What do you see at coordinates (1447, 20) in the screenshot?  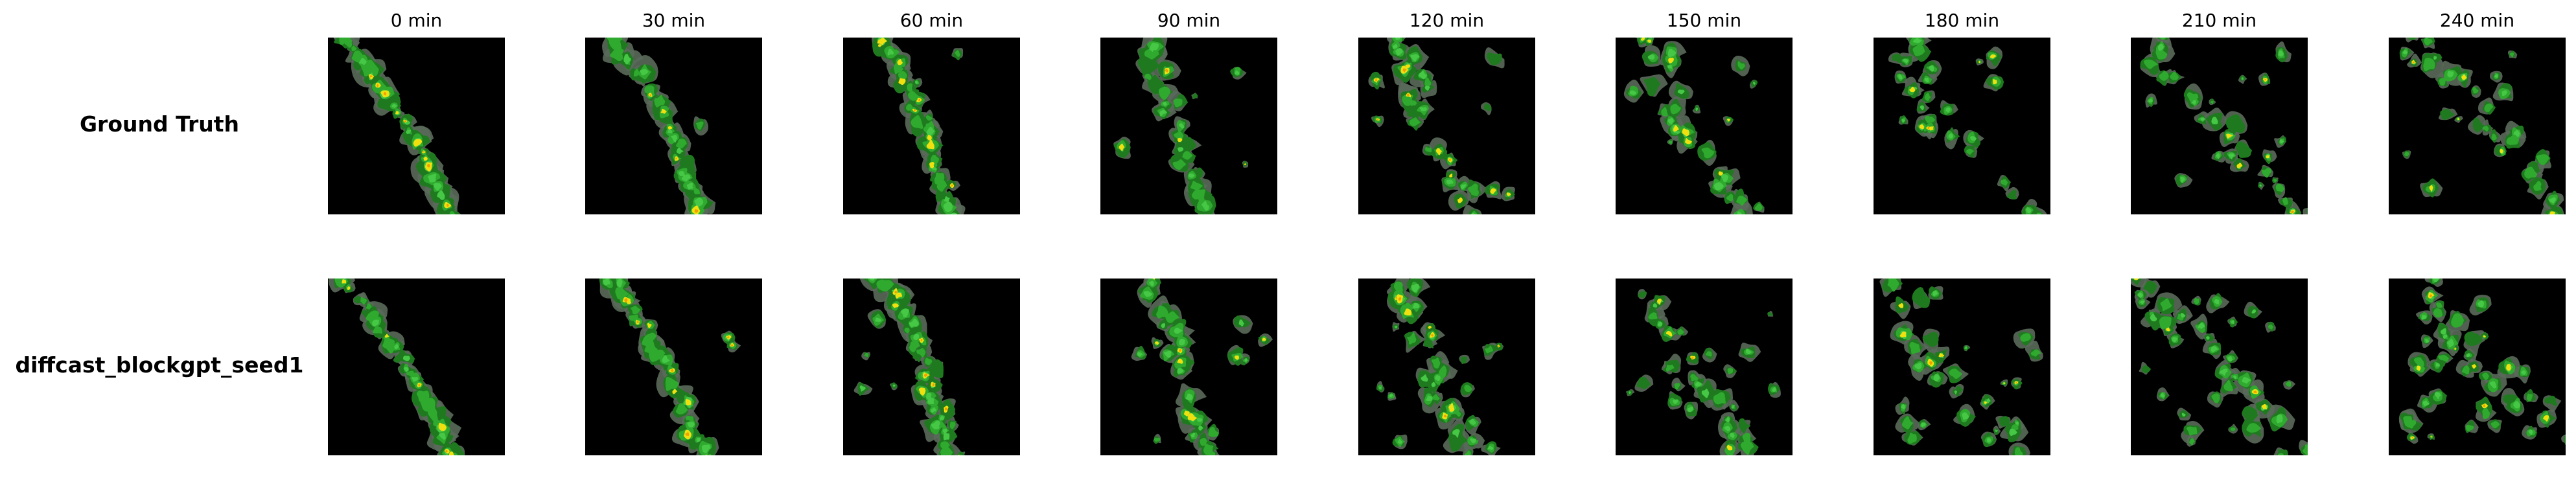 I see `column-label-4: 120 min` at bounding box center [1447, 20].